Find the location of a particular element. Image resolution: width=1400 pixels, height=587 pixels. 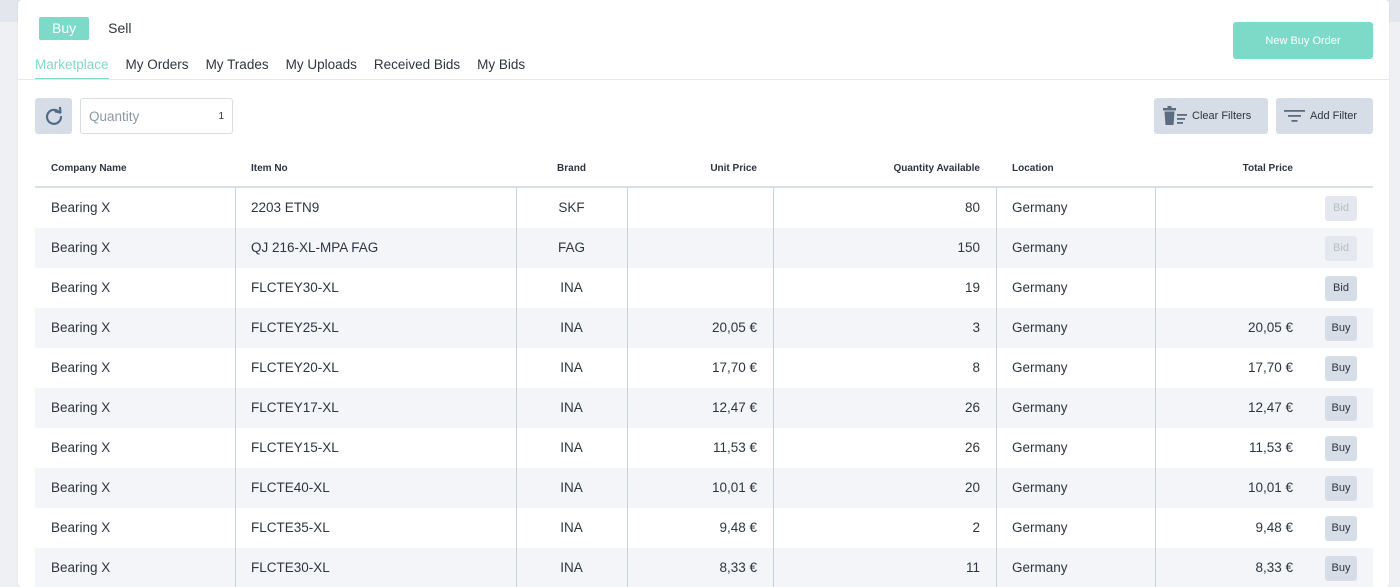

total-price-cell: 9,48 € is located at coordinates (1274, 527).